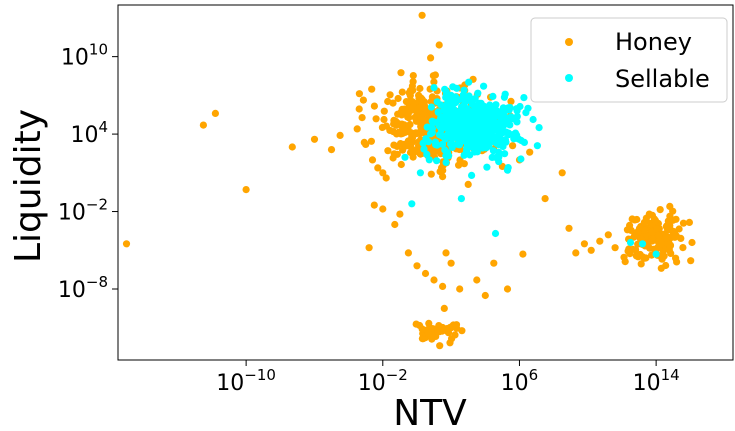  What do you see at coordinates (653, 42) in the screenshot?
I see `legend-honey-label: Honey` at bounding box center [653, 42].